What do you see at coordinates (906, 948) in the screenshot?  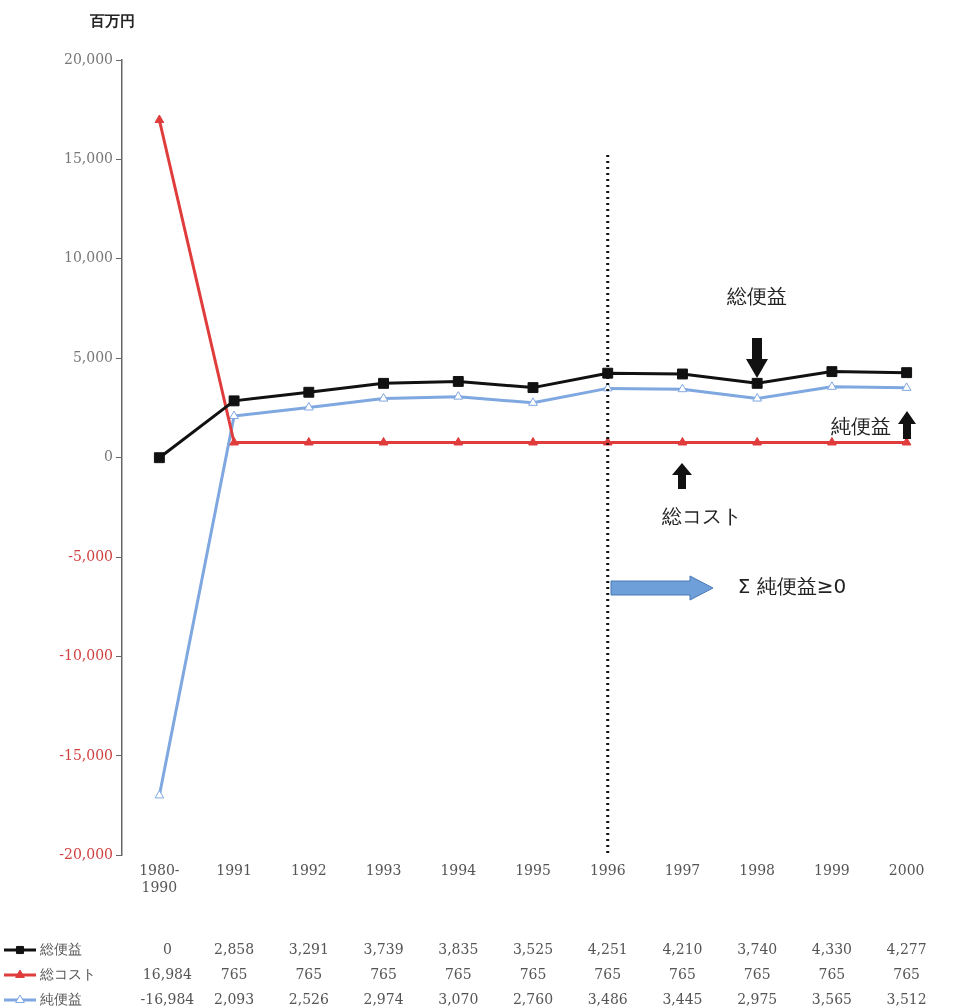 I see `data-label: 4,277` at bounding box center [906, 948].